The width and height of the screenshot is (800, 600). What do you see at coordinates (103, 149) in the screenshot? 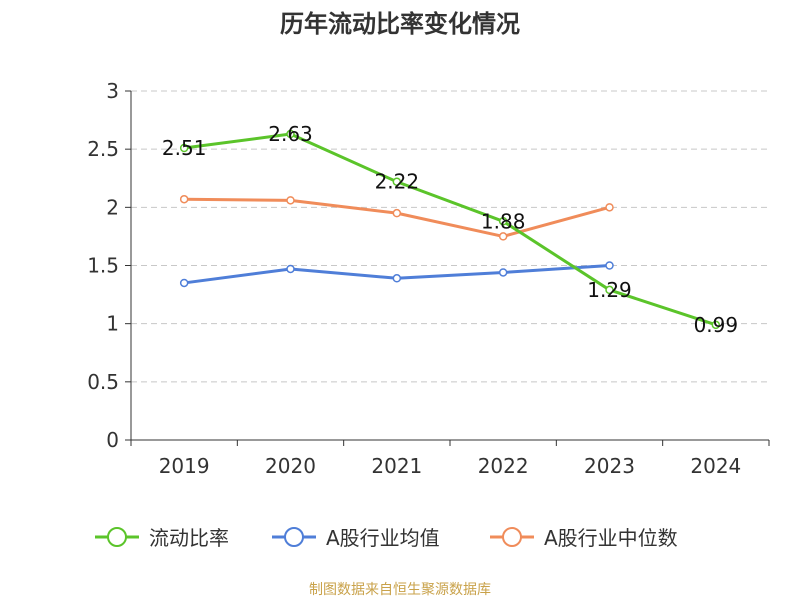
I see `y-tick-label: 2.5` at bounding box center [103, 149].